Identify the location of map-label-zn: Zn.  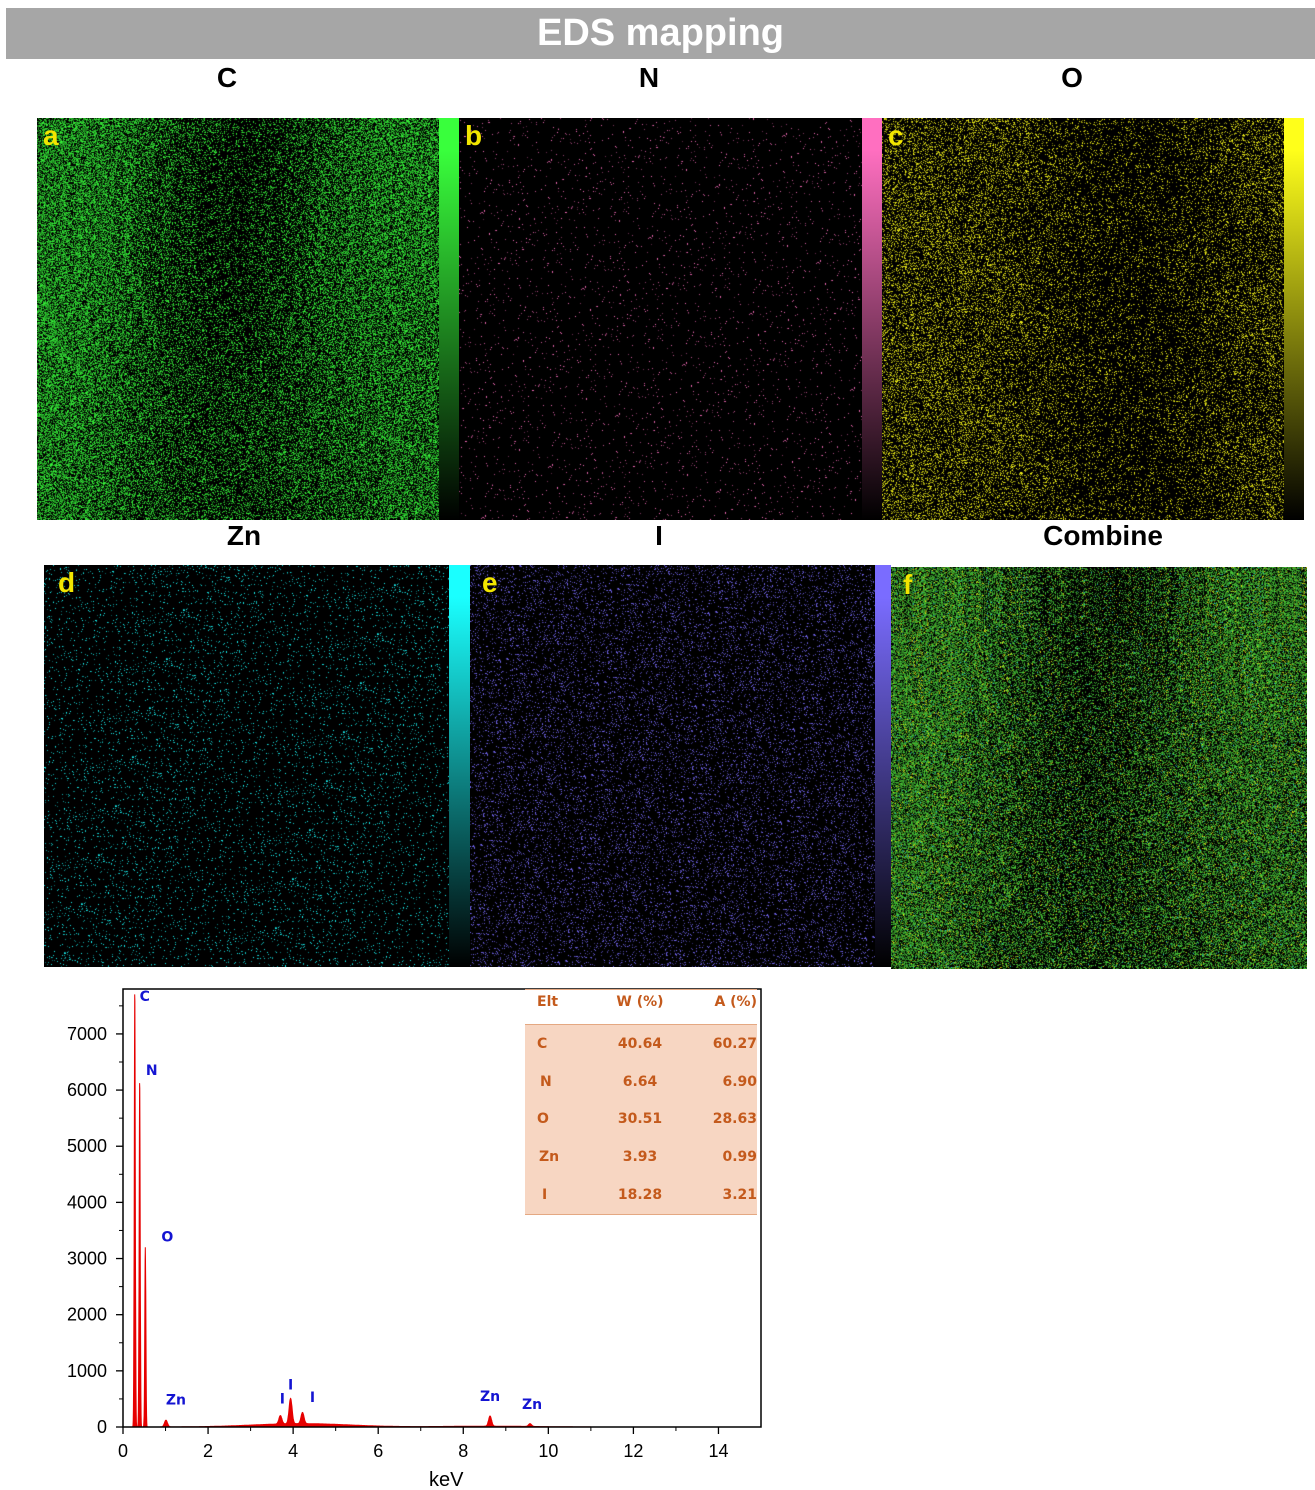
(244, 535).